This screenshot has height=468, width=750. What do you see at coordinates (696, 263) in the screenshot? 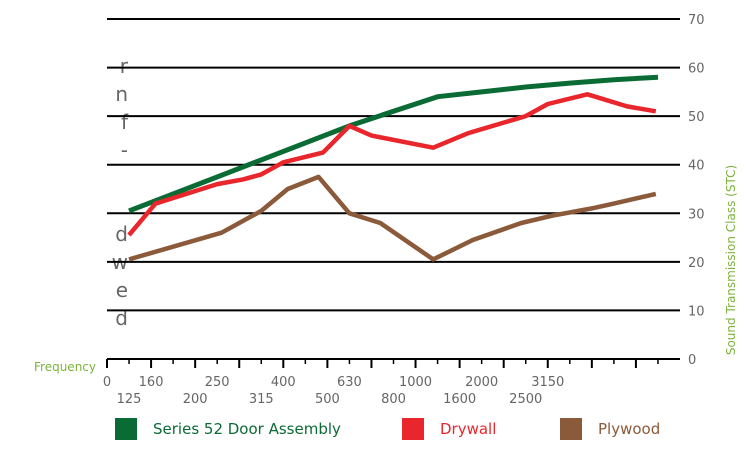
I see `y-tick-label: 20` at bounding box center [696, 263].